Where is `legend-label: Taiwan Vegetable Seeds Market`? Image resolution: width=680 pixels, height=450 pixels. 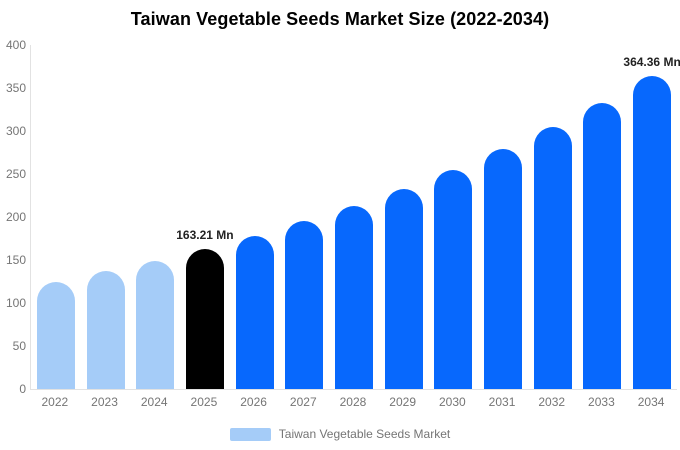
legend-label: Taiwan Vegetable Seeds Market is located at coordinates (364, 434).